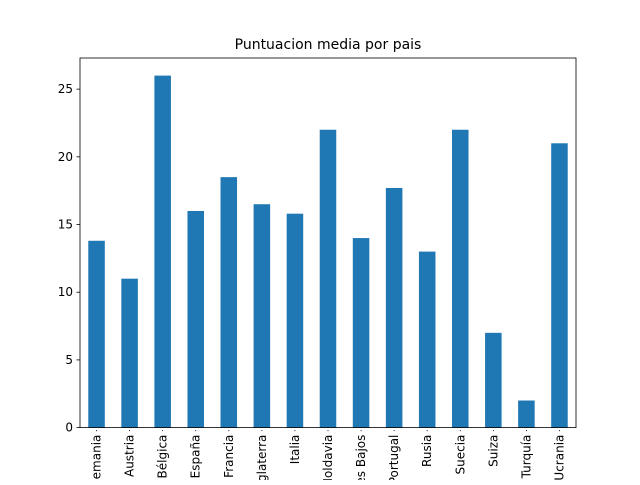 Image resolution: width=640 pixels, height=485 pixels. I want to click on y-tick-label: 5, so click(69, 360).